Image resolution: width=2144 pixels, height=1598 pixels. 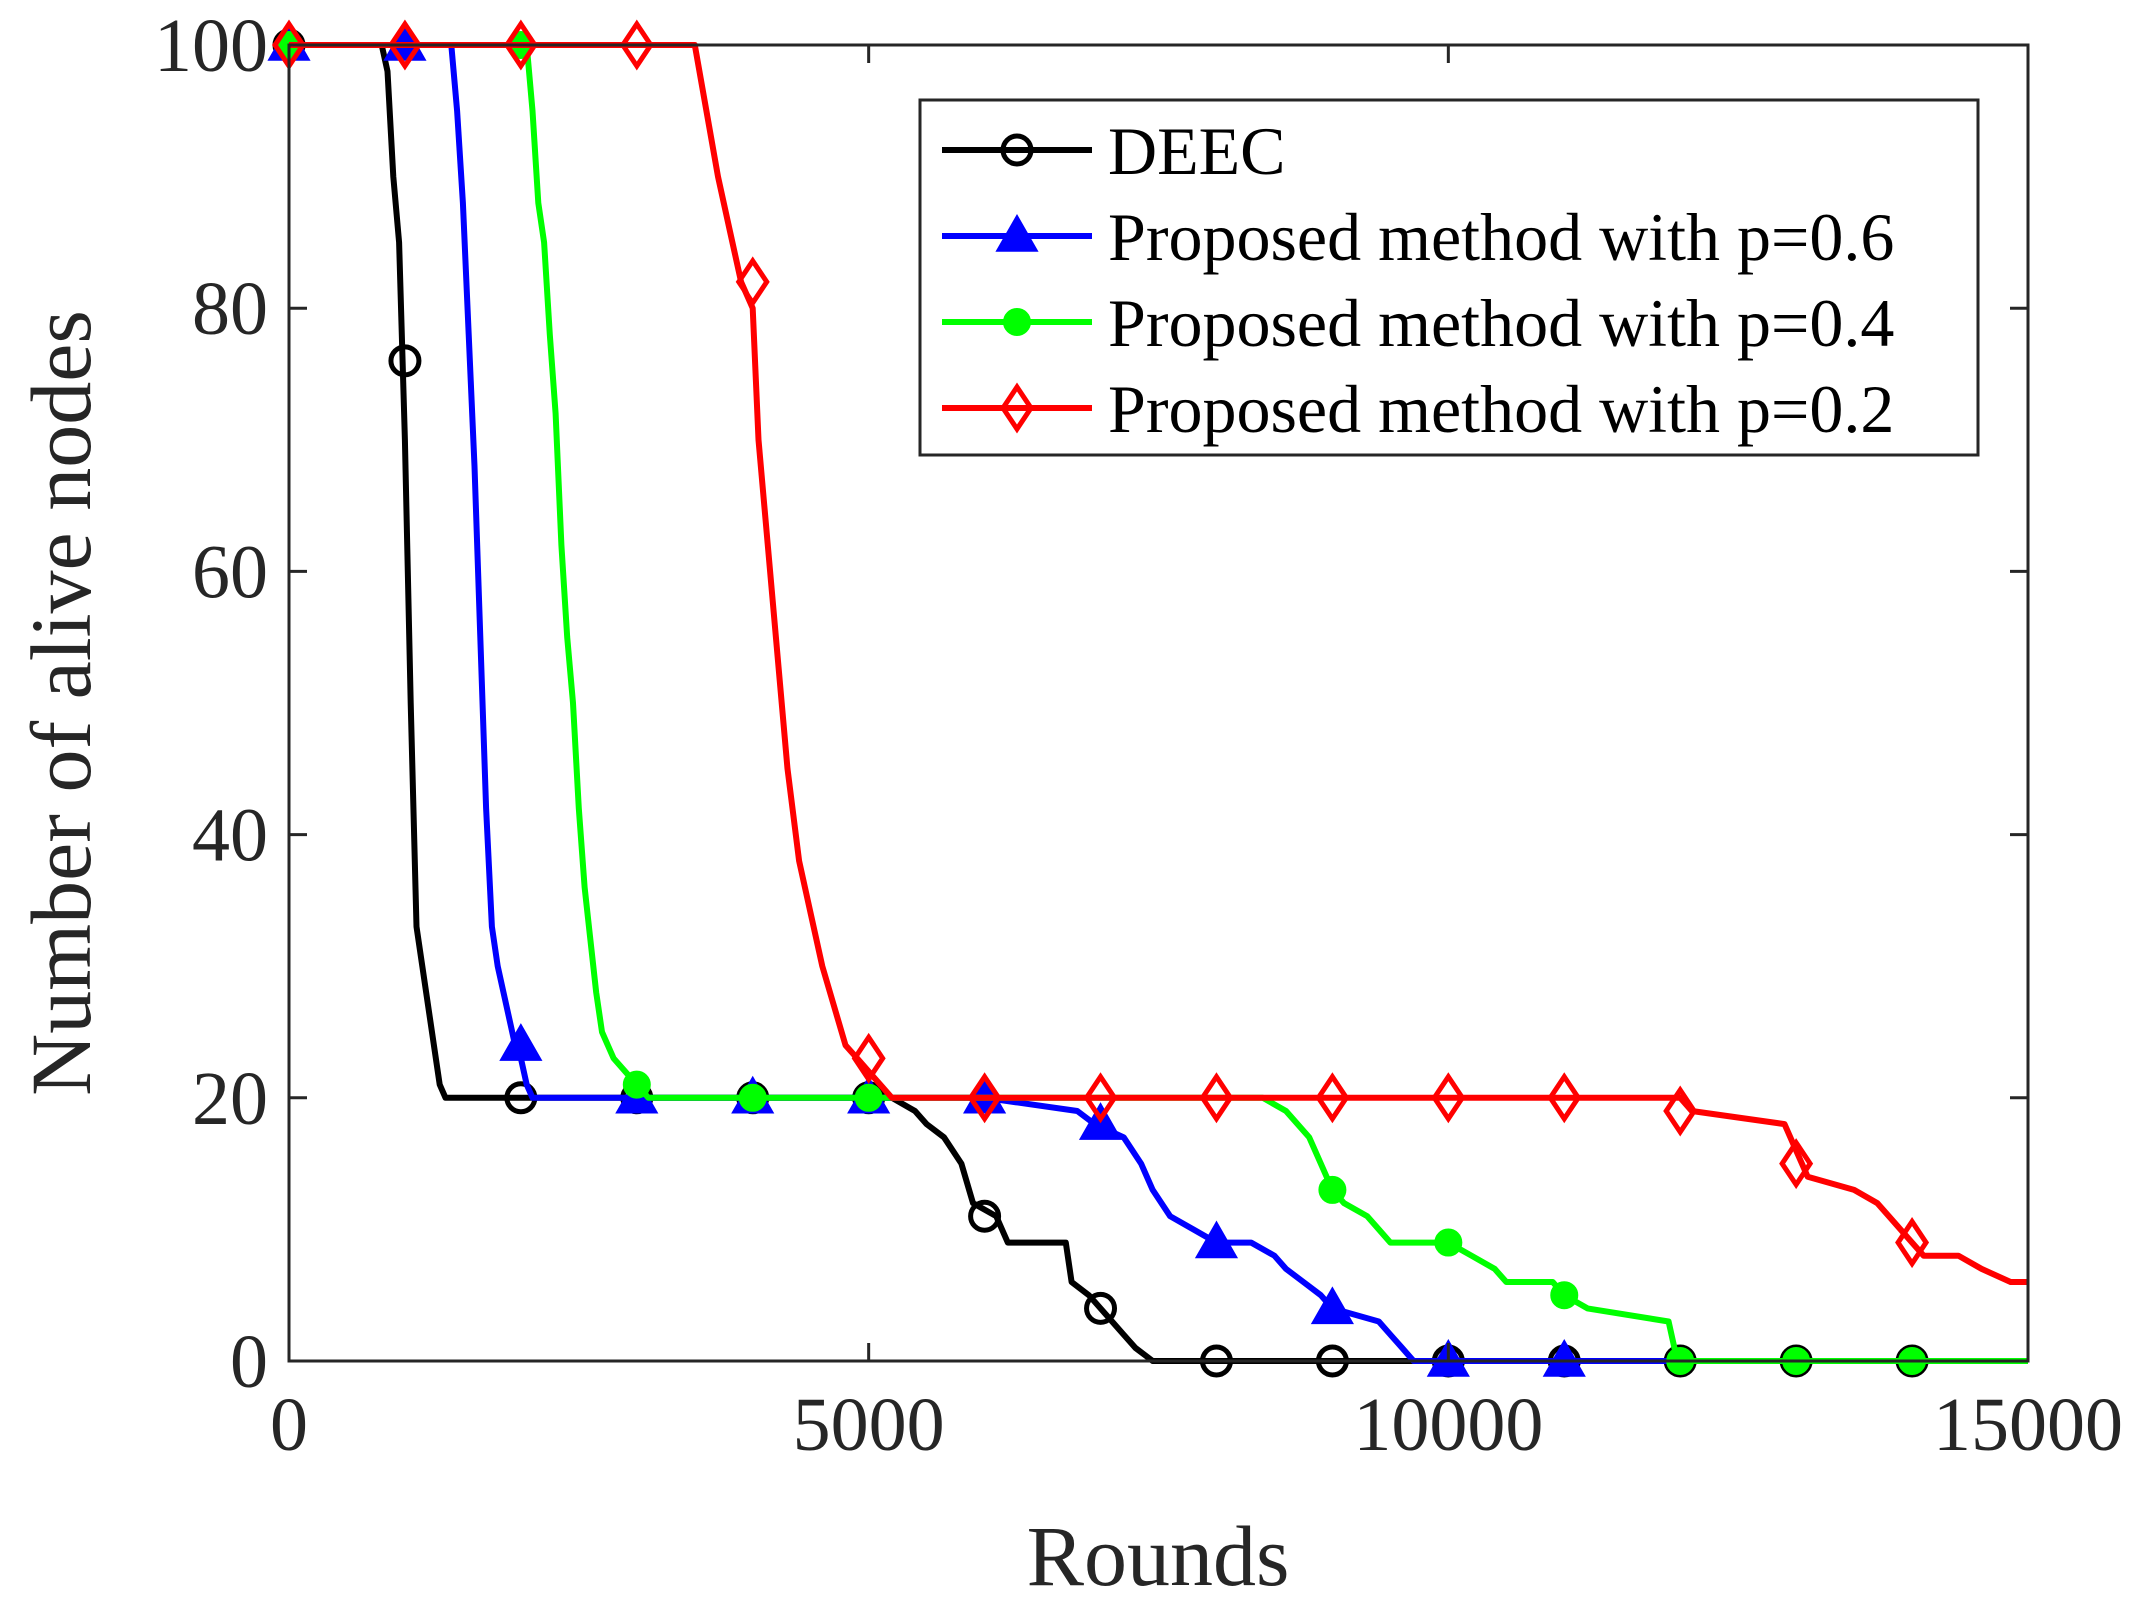 What do you see at coordinates (869, 1425) in the screenshot?
I see `x-tick-label: 5000` at bounding box center [869, 1425].